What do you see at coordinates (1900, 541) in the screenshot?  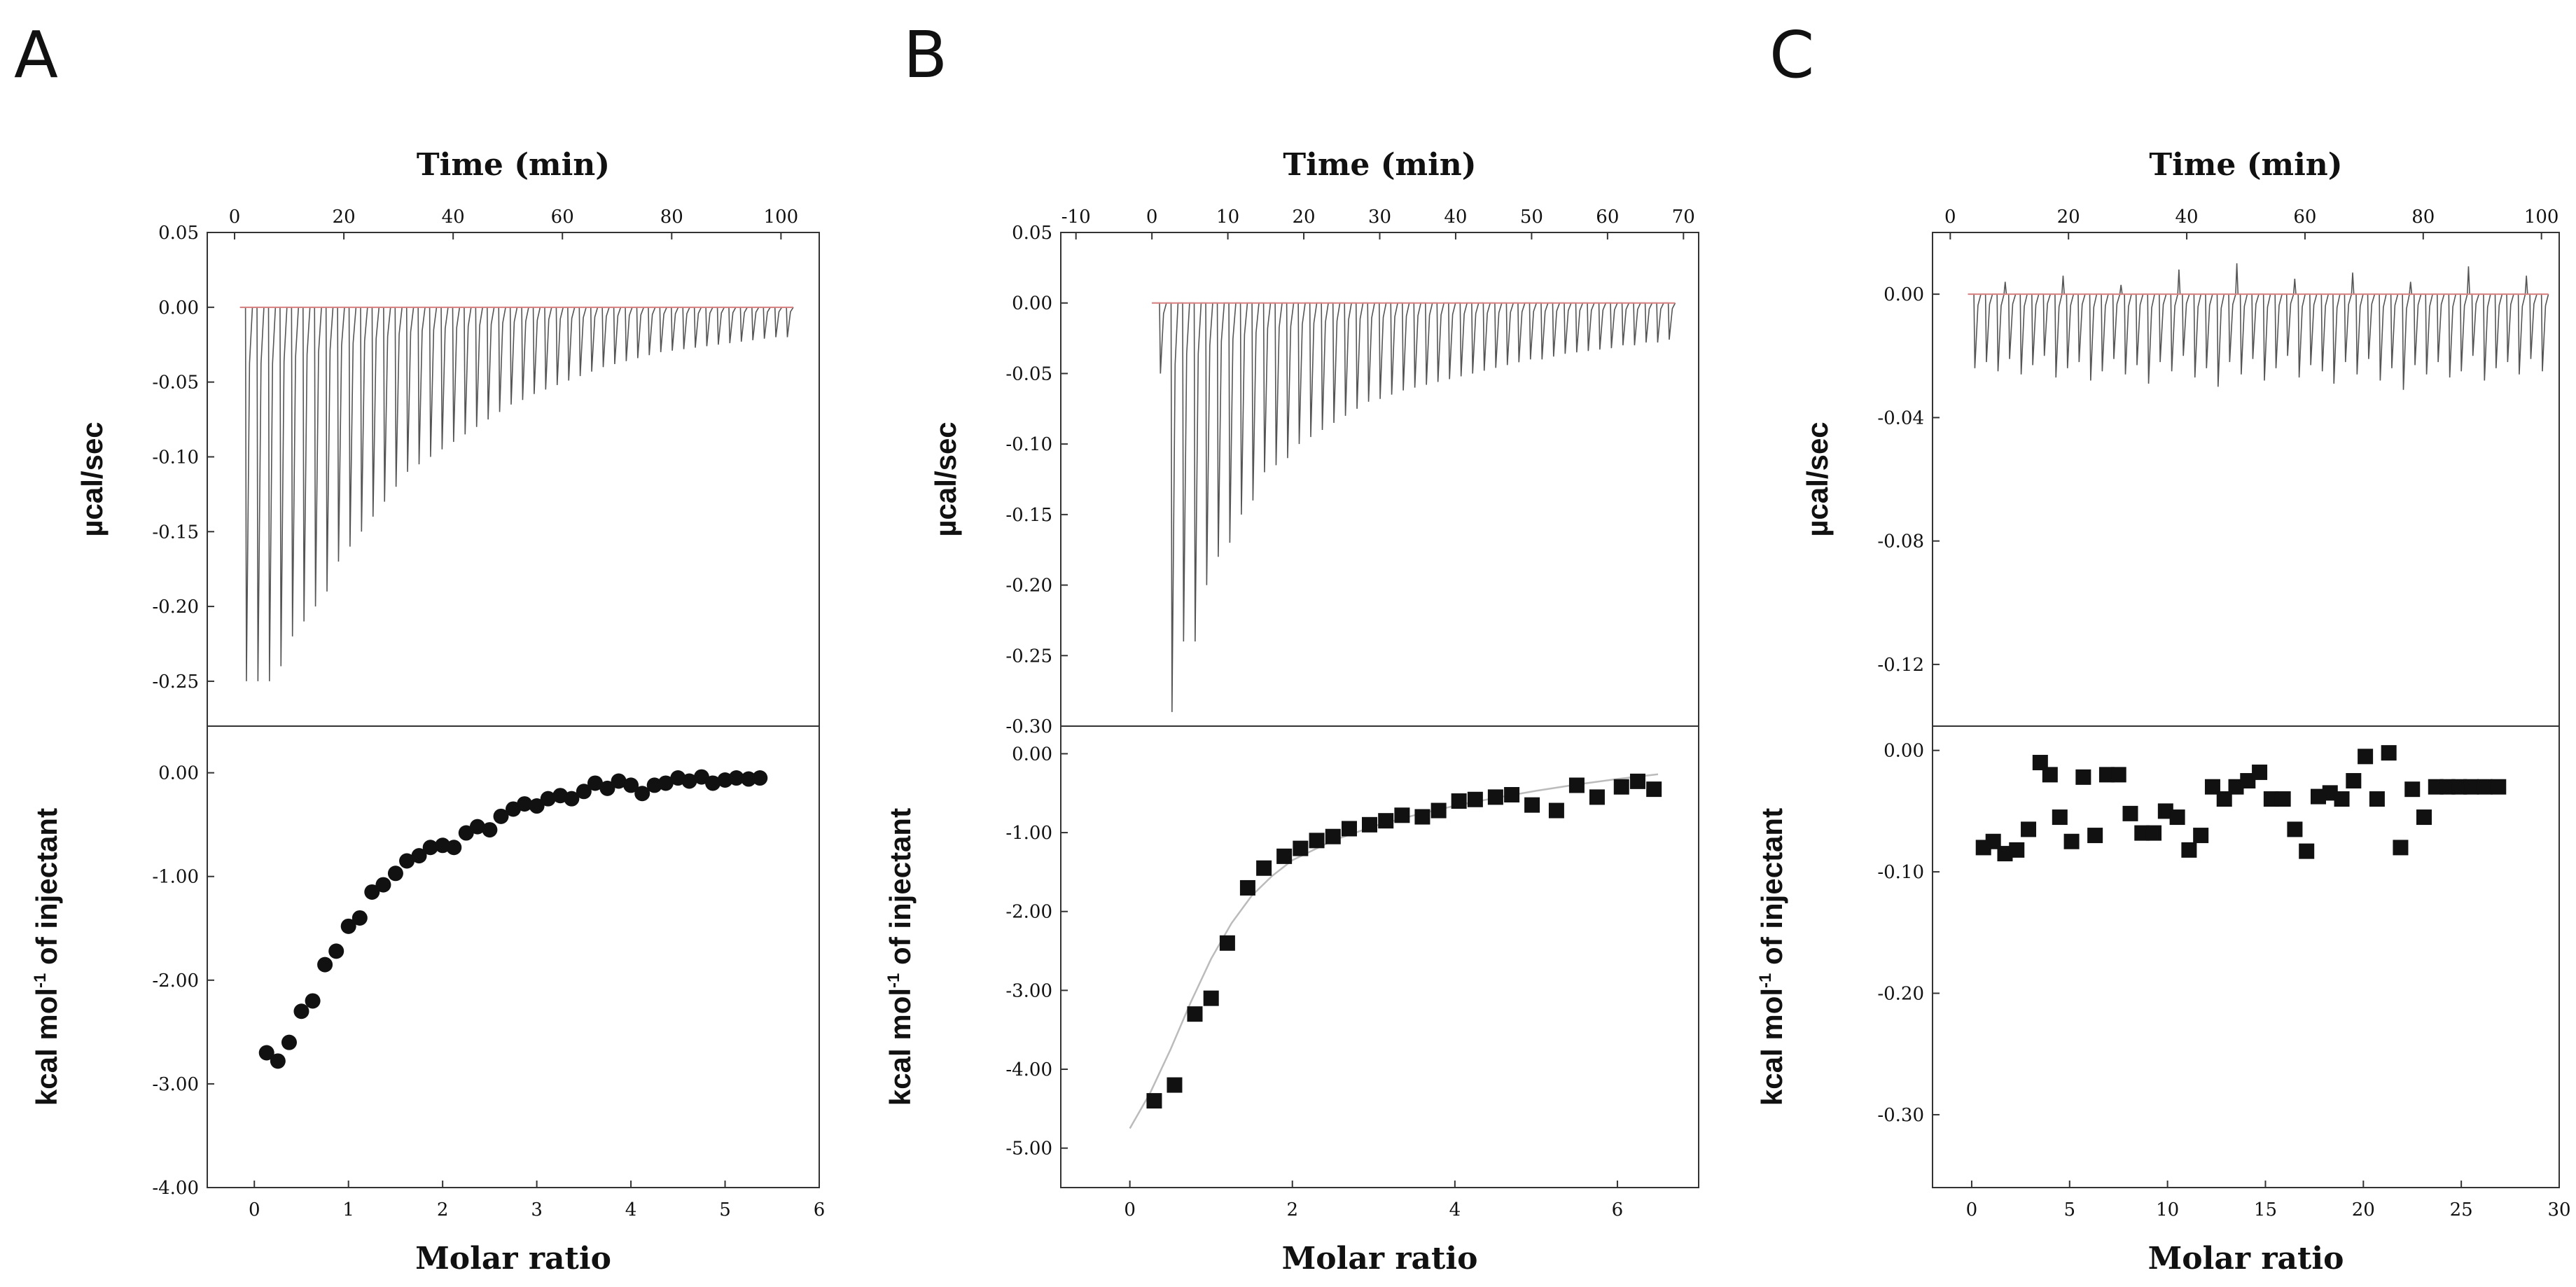 I see `top-y-tick-label: -0.08` at bounding box center [1900, 541].